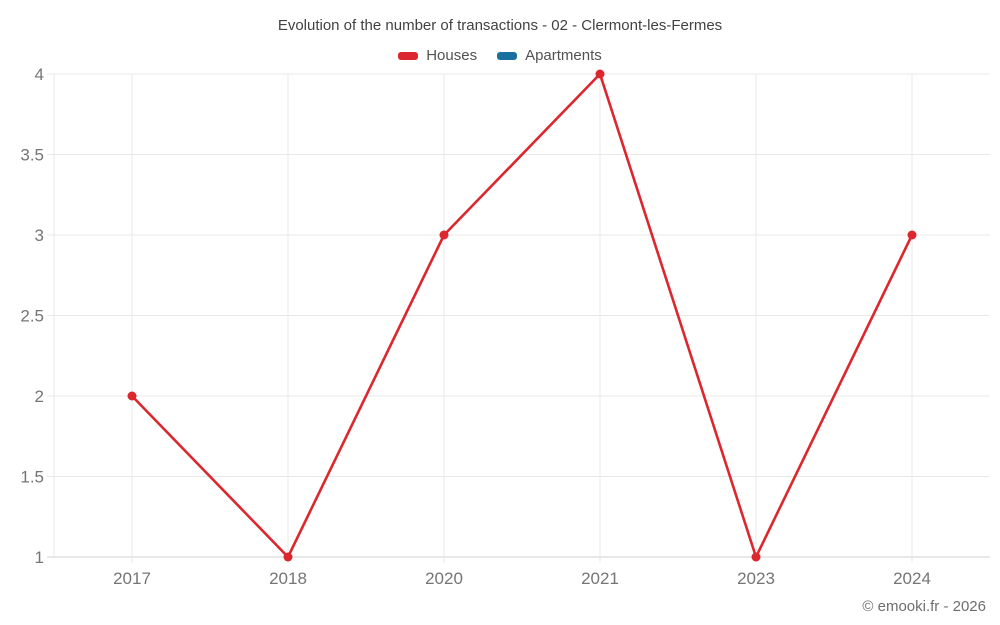 The image size is (1000, 625). I want to click on y-axis-tick-label: 2.5, so click(32, 316).